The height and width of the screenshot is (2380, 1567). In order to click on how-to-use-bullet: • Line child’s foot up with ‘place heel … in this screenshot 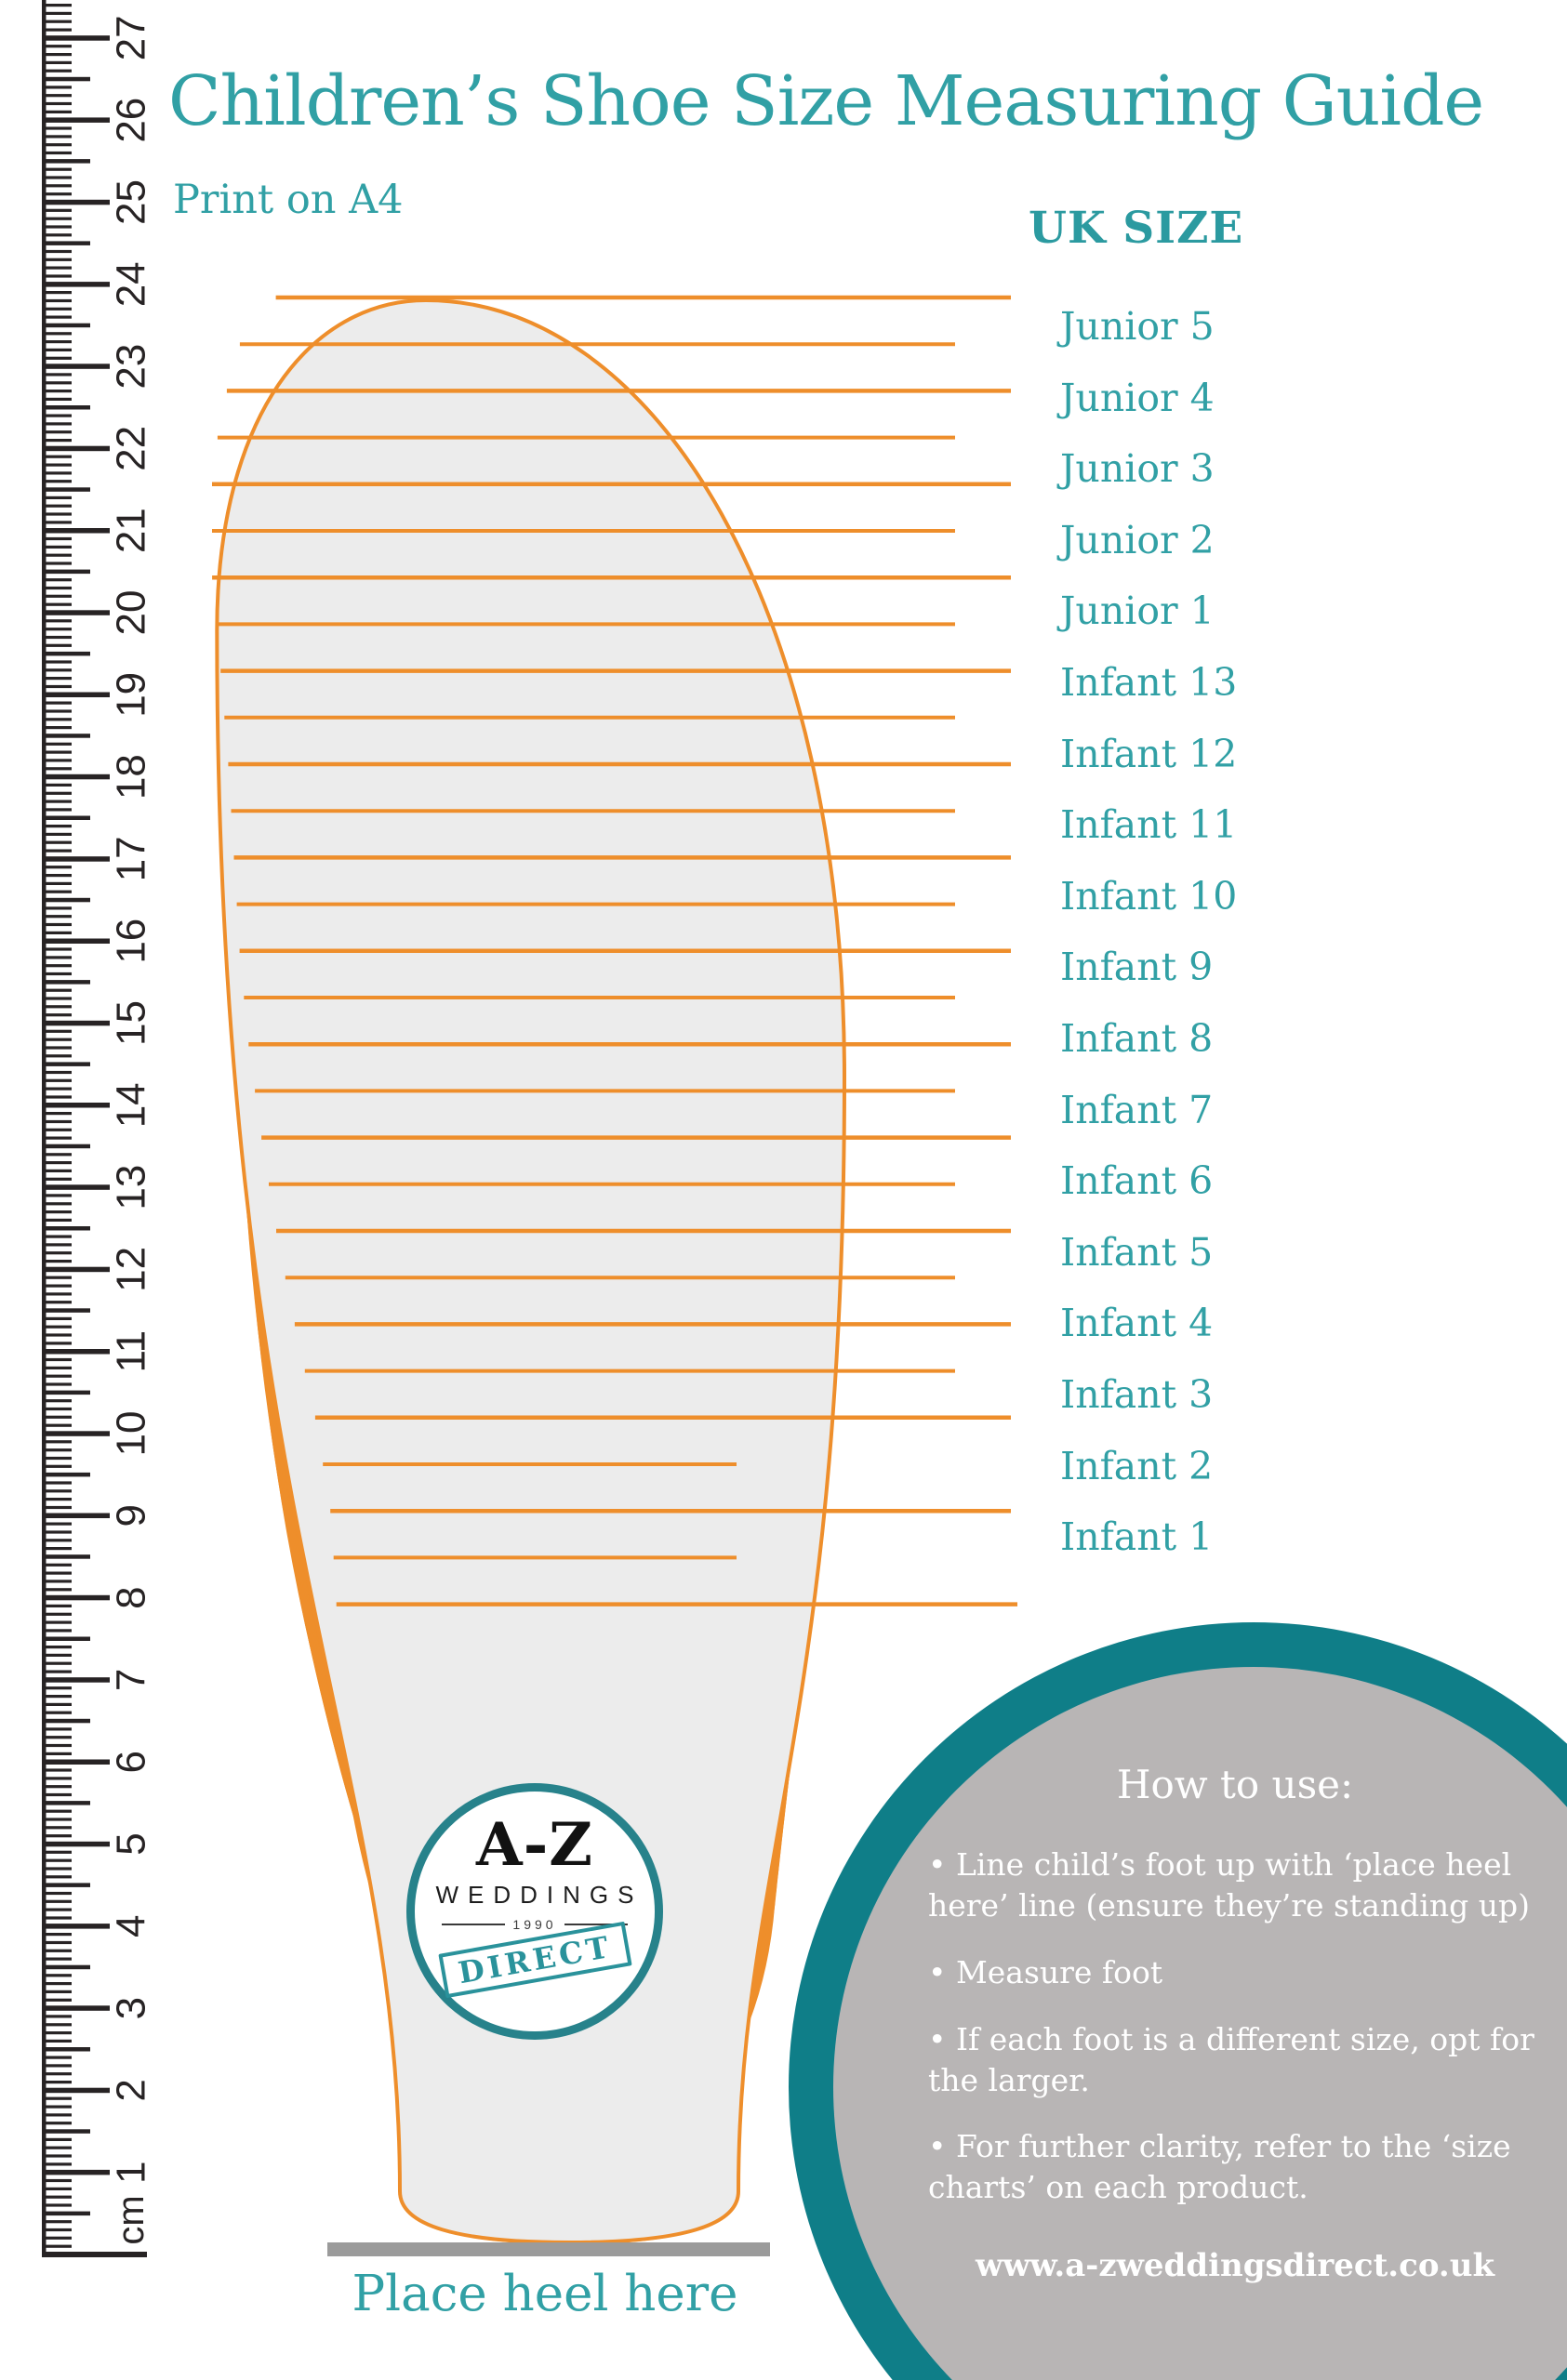, I will do `click(1229, 1885)`.